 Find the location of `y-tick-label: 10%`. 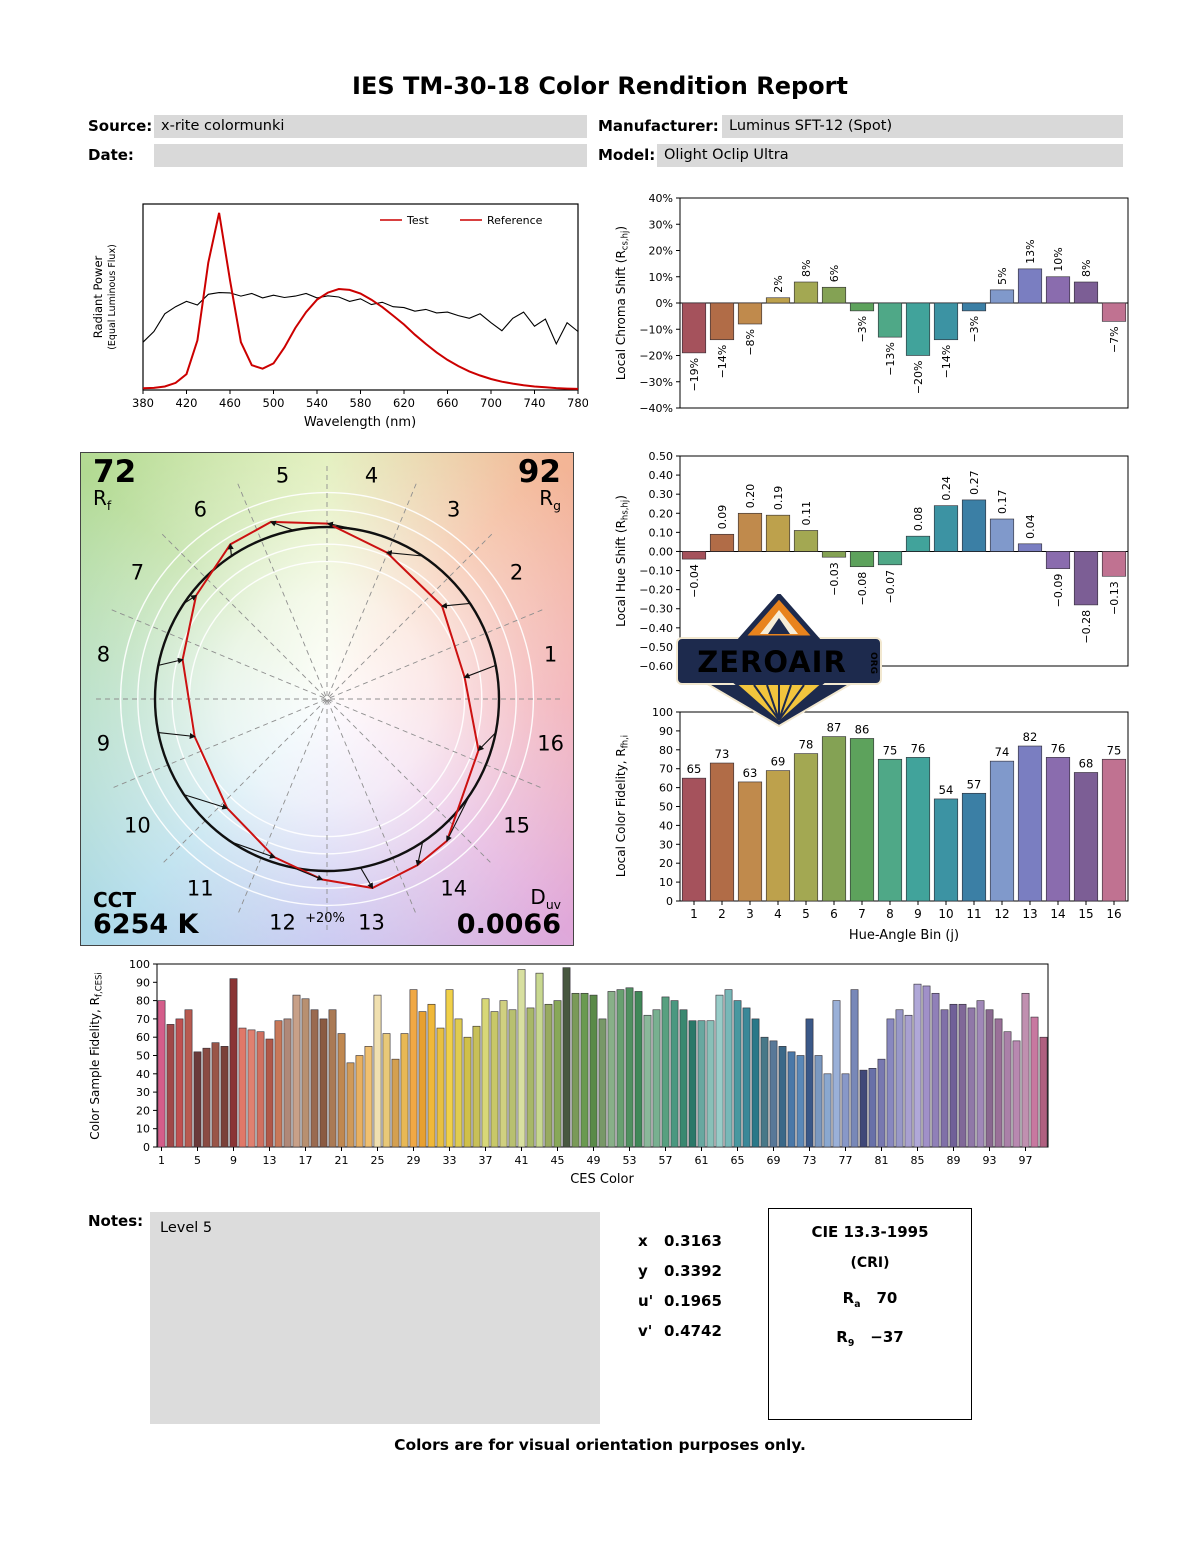

y-tick-label: 10% is located at coordinates (661, 277).